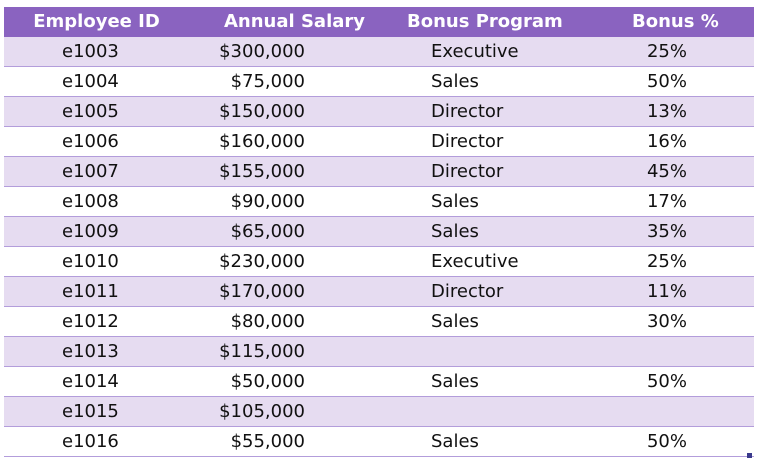 This screenshot has height=462, width=760. Describe the element at coordinates (666, 171) in the screenshot. I see `cell-bonus-percent: 45%` at that location.